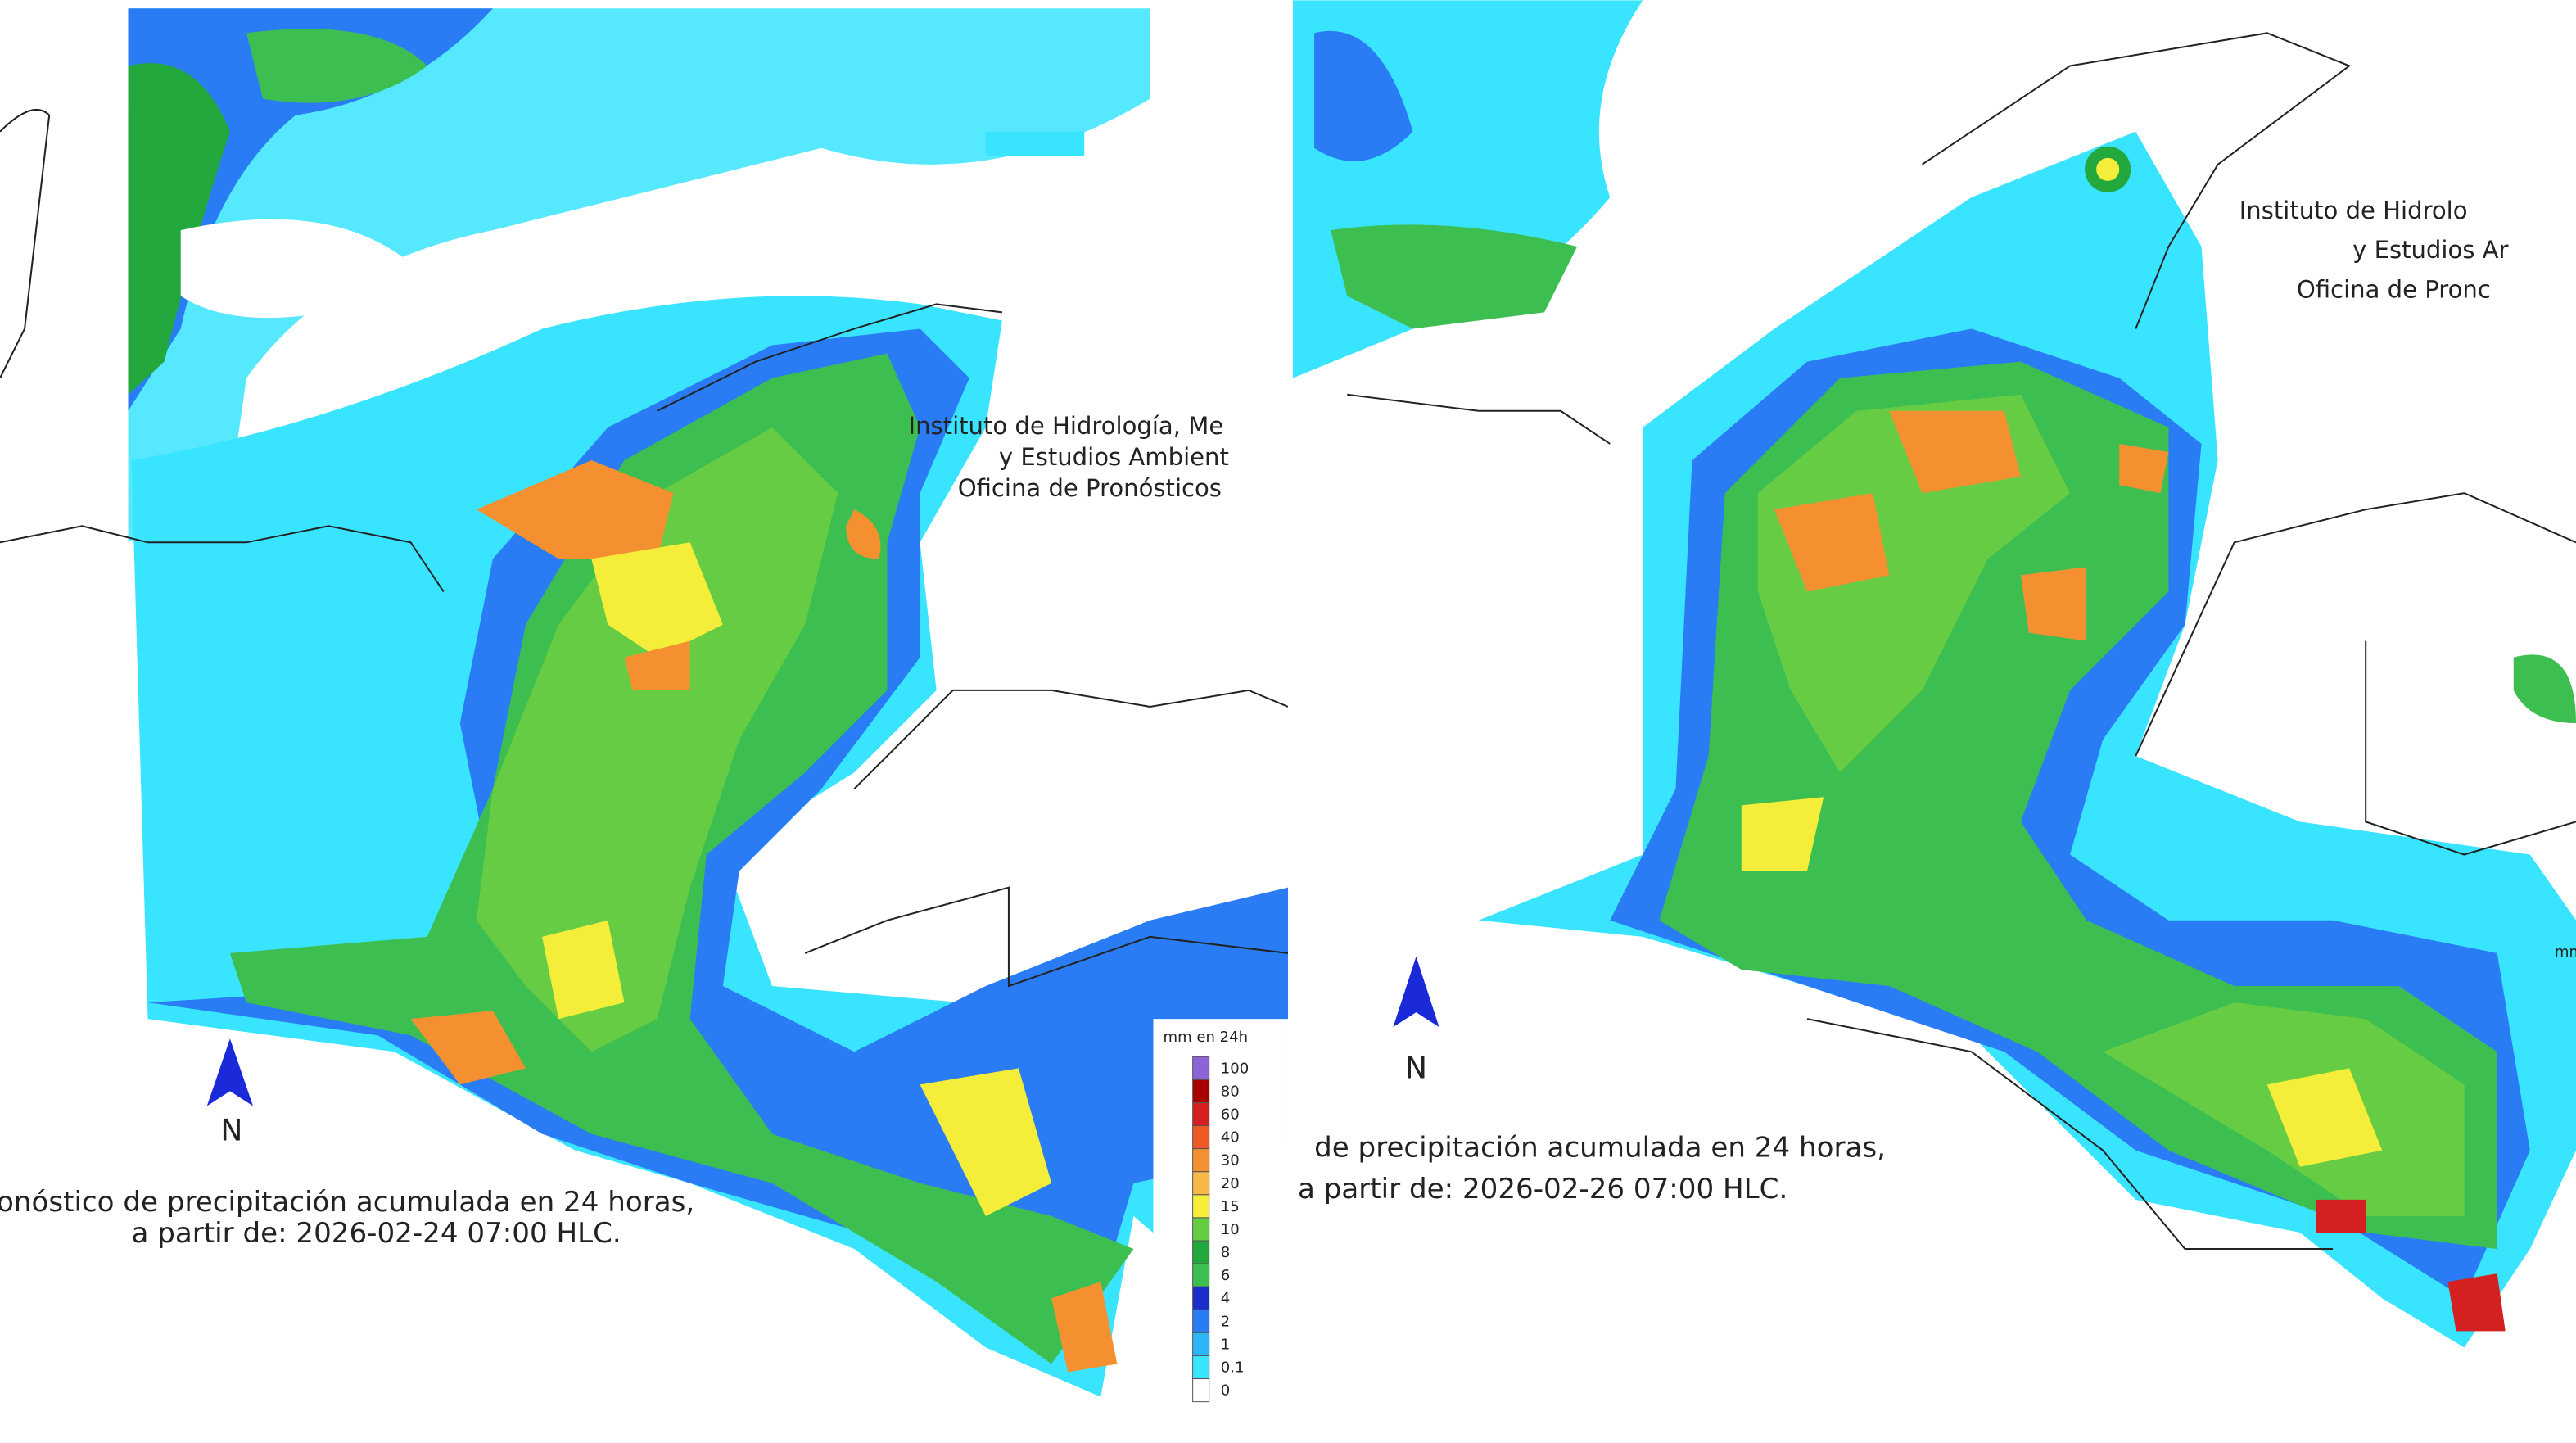  What do you see at coordinates (1225, 1345) in the screenshot?
I see `legend-label: 1` at bounding box center [1225, 1345].